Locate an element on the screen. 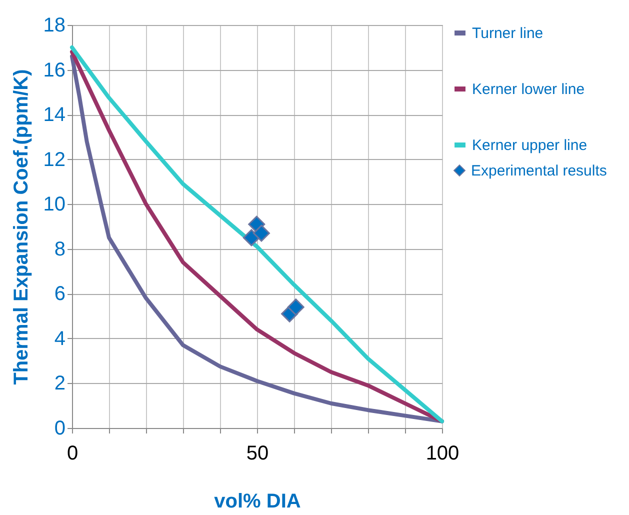 The width and height of the screenshot is (629, 515). x-tick-label: 50 is located at coordinates (257, 453).